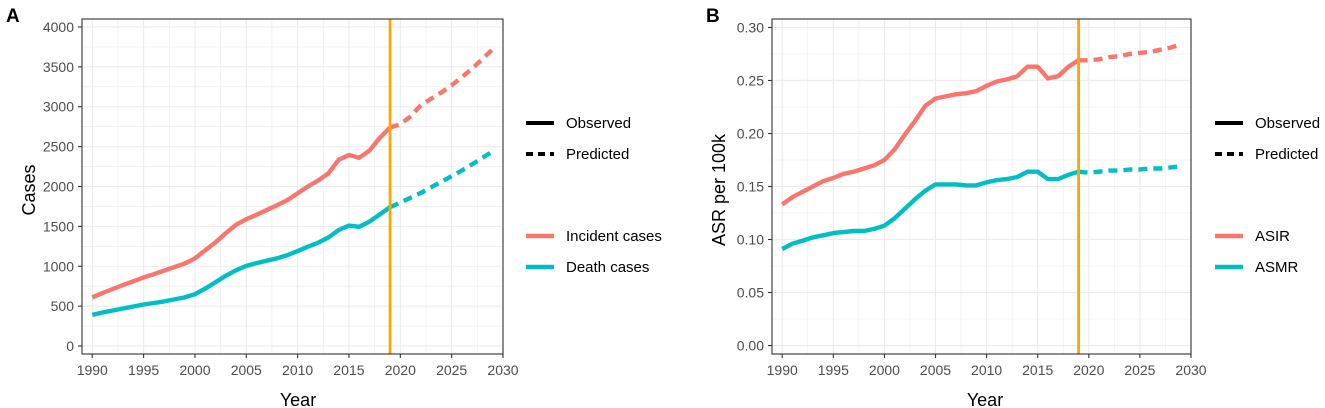  I want to click on incident-cases-observed-line, so click(241, 212).